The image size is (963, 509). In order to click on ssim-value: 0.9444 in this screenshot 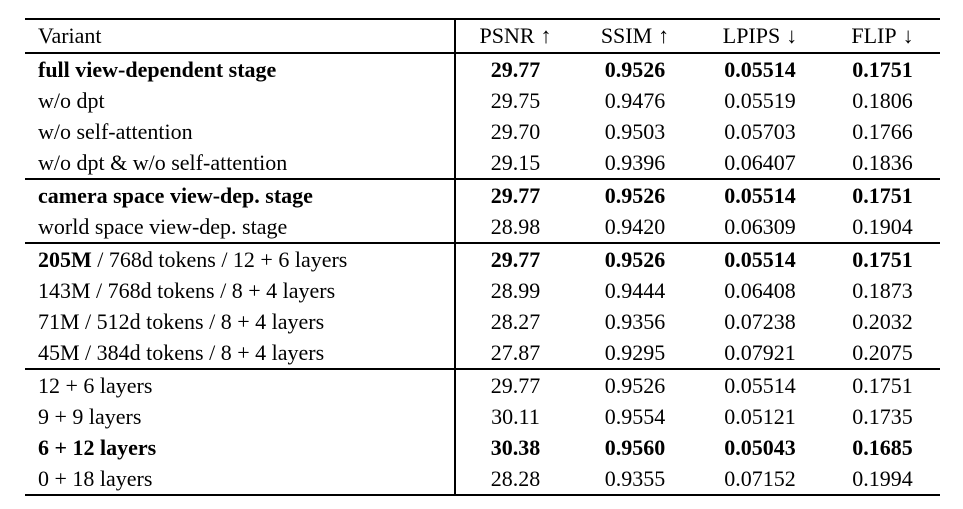, I will do `click(635, 290)`.